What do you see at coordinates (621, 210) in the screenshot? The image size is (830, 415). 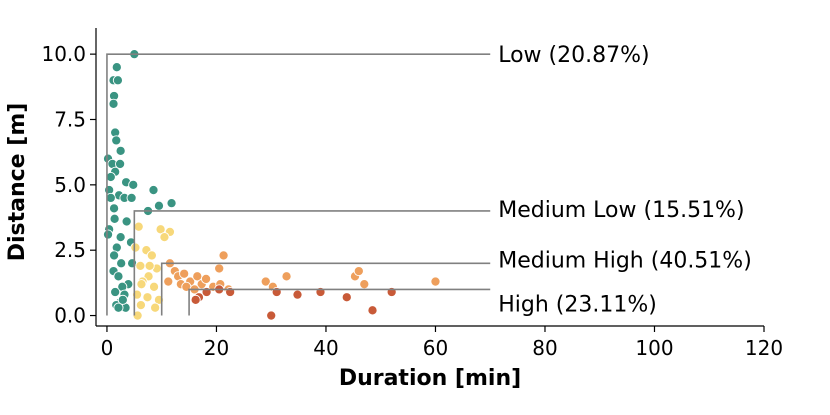 I see `threshold-label: Medium Low (15.51%)` at bounding box center [621, 210].